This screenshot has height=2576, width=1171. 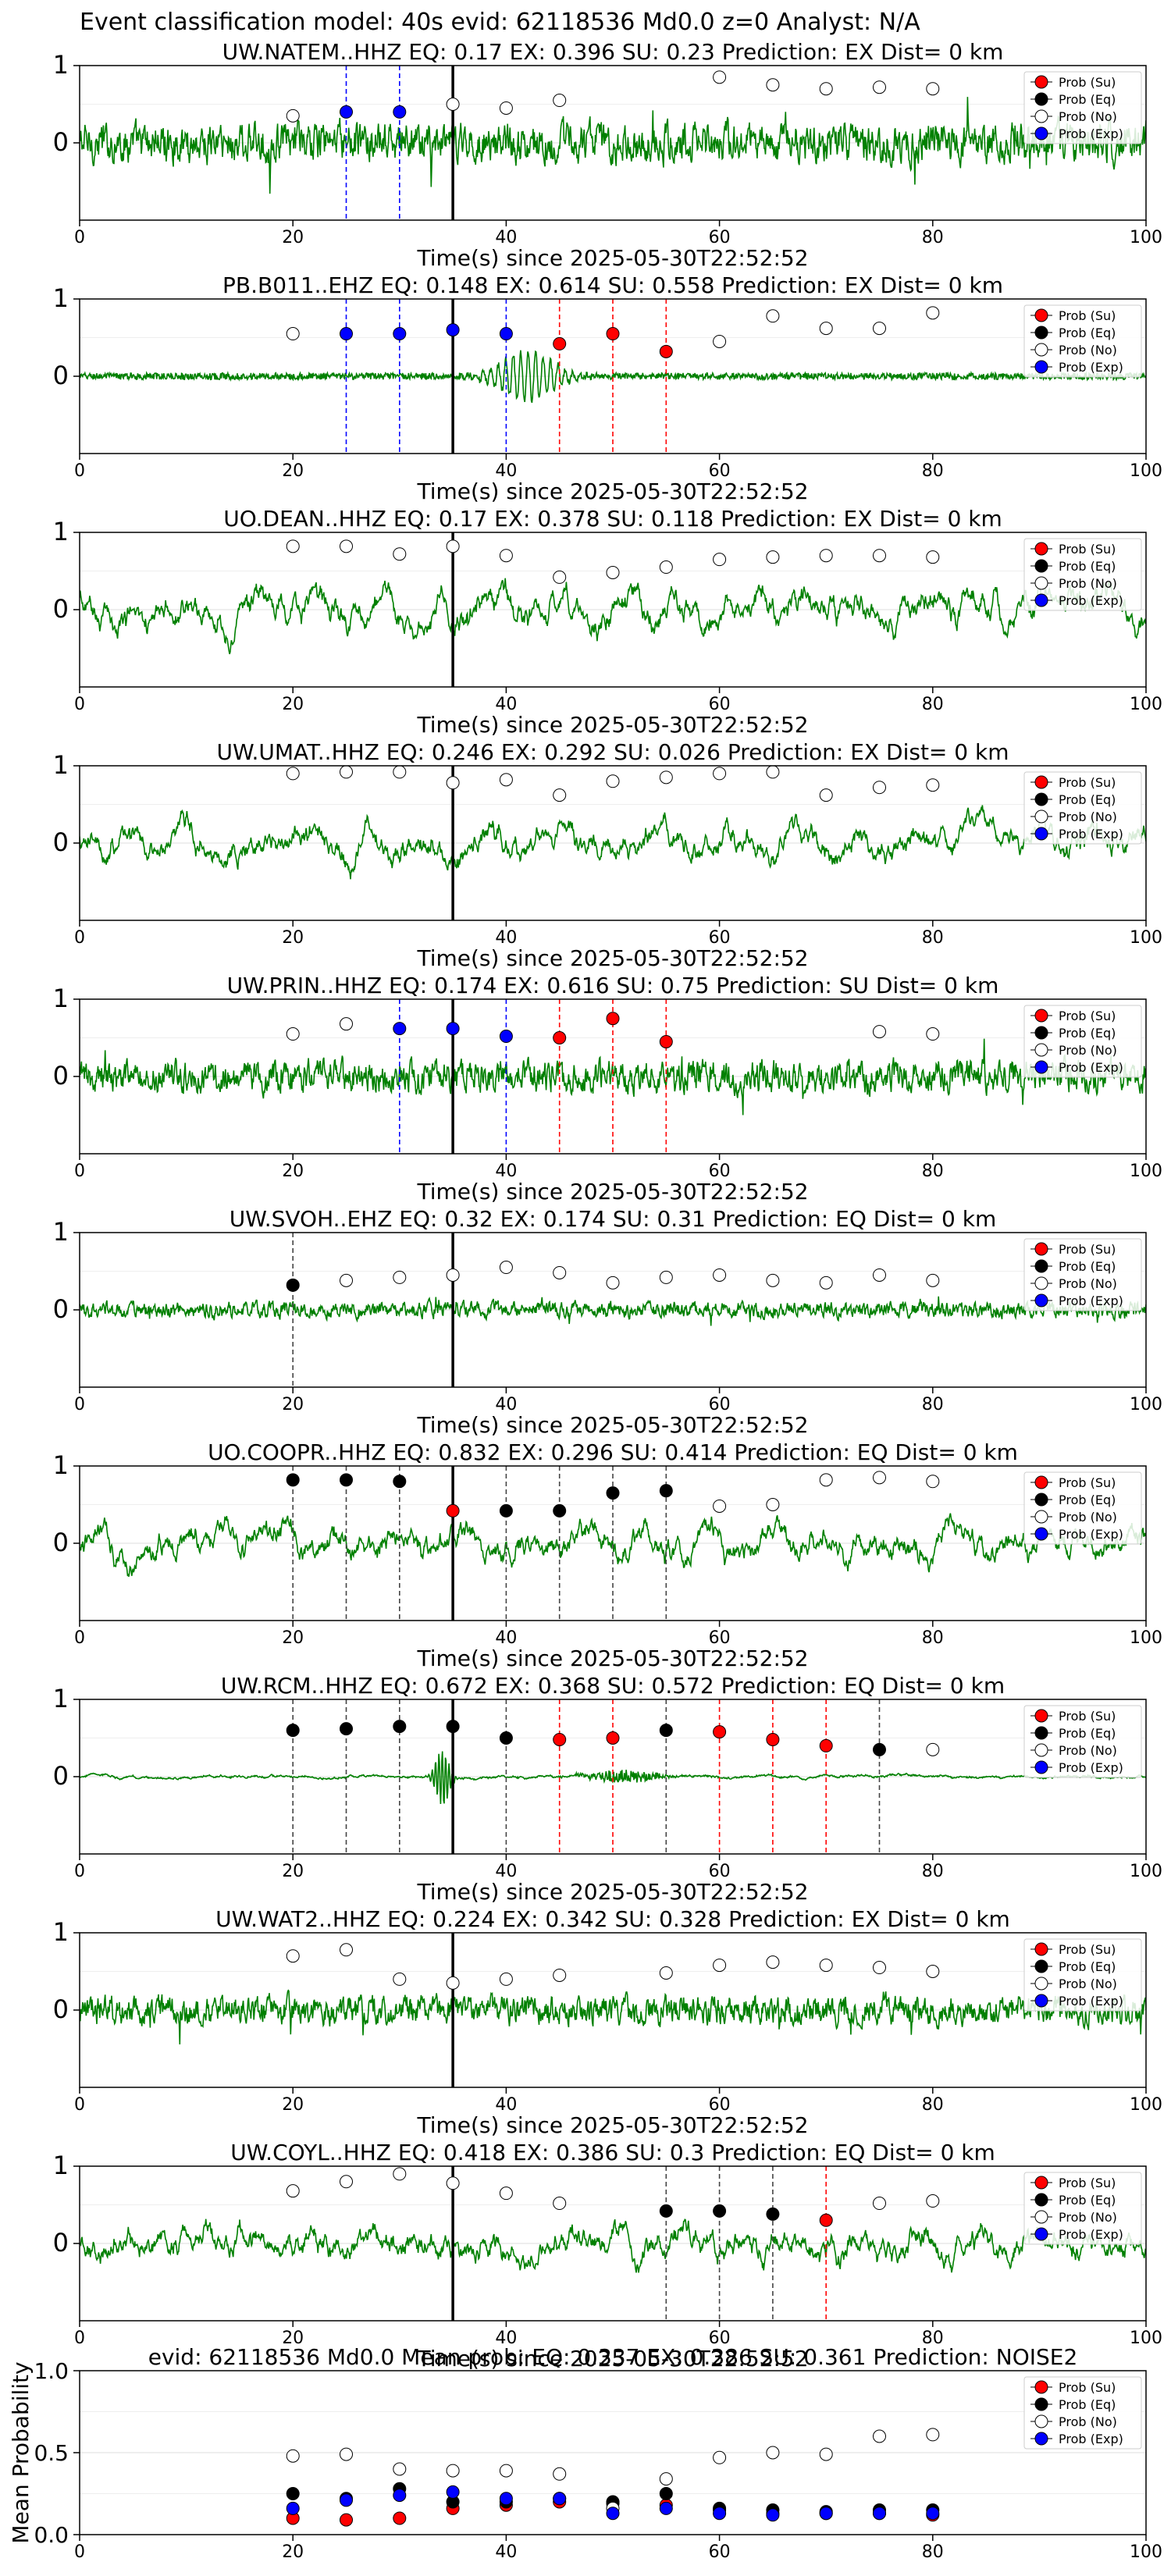 What do you see at coordinates (21, 2452) in the screenshot?
I see `y-axis-label: Mean Probability` at bounding box center [21, 2452].